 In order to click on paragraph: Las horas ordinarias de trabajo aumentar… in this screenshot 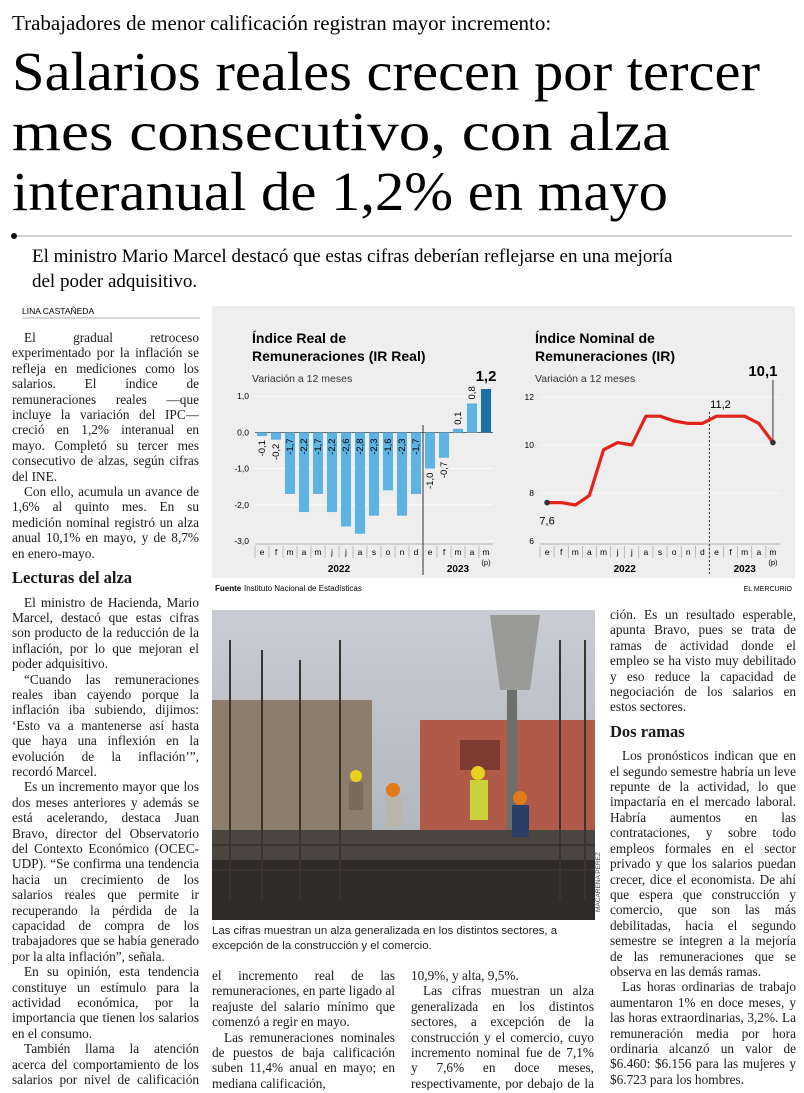, I will do `click(703, 1033)`.